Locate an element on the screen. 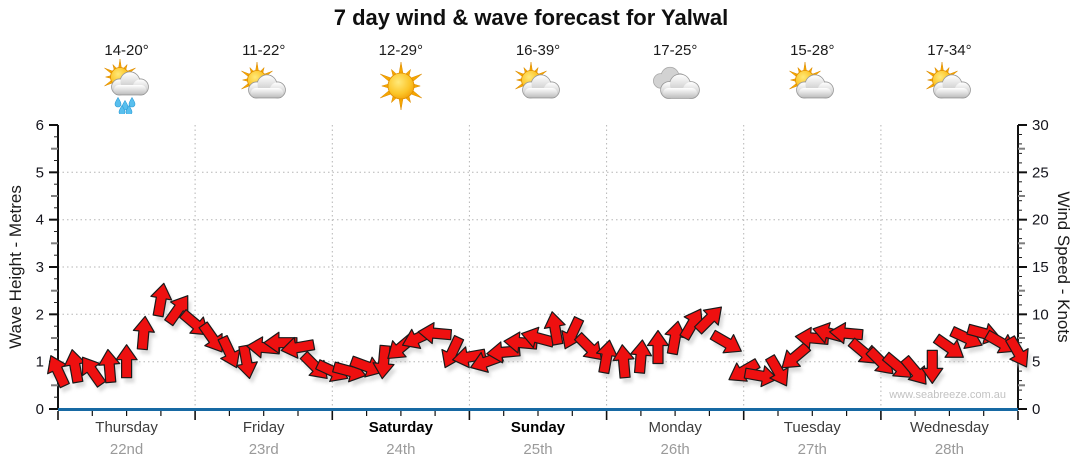 The image size is (1080, 475). day-temp-range: 16-39° is located at coordinates (538, 50).